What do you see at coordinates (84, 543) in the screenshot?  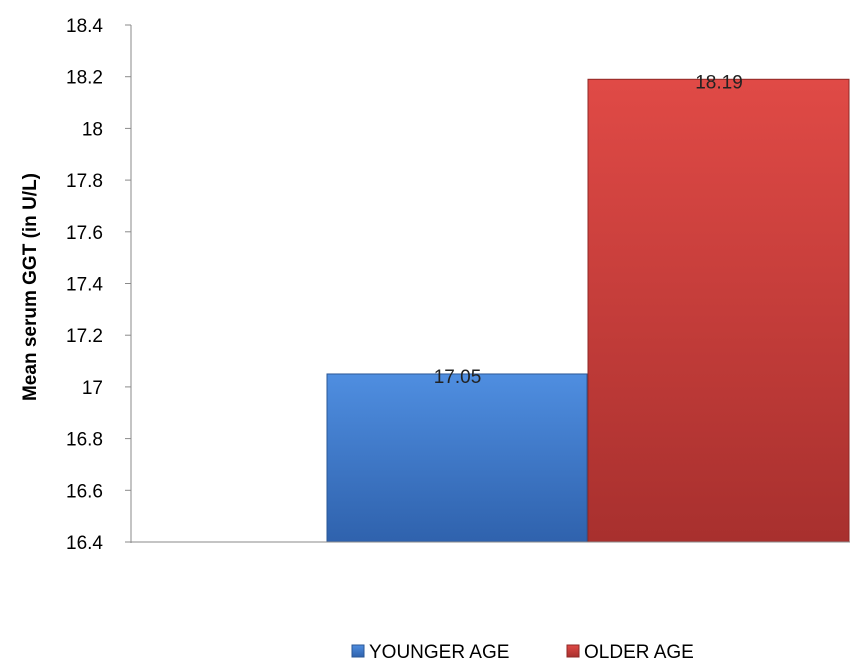 I see `y-tick-label: 16.4` at bounding box center [84, 543].